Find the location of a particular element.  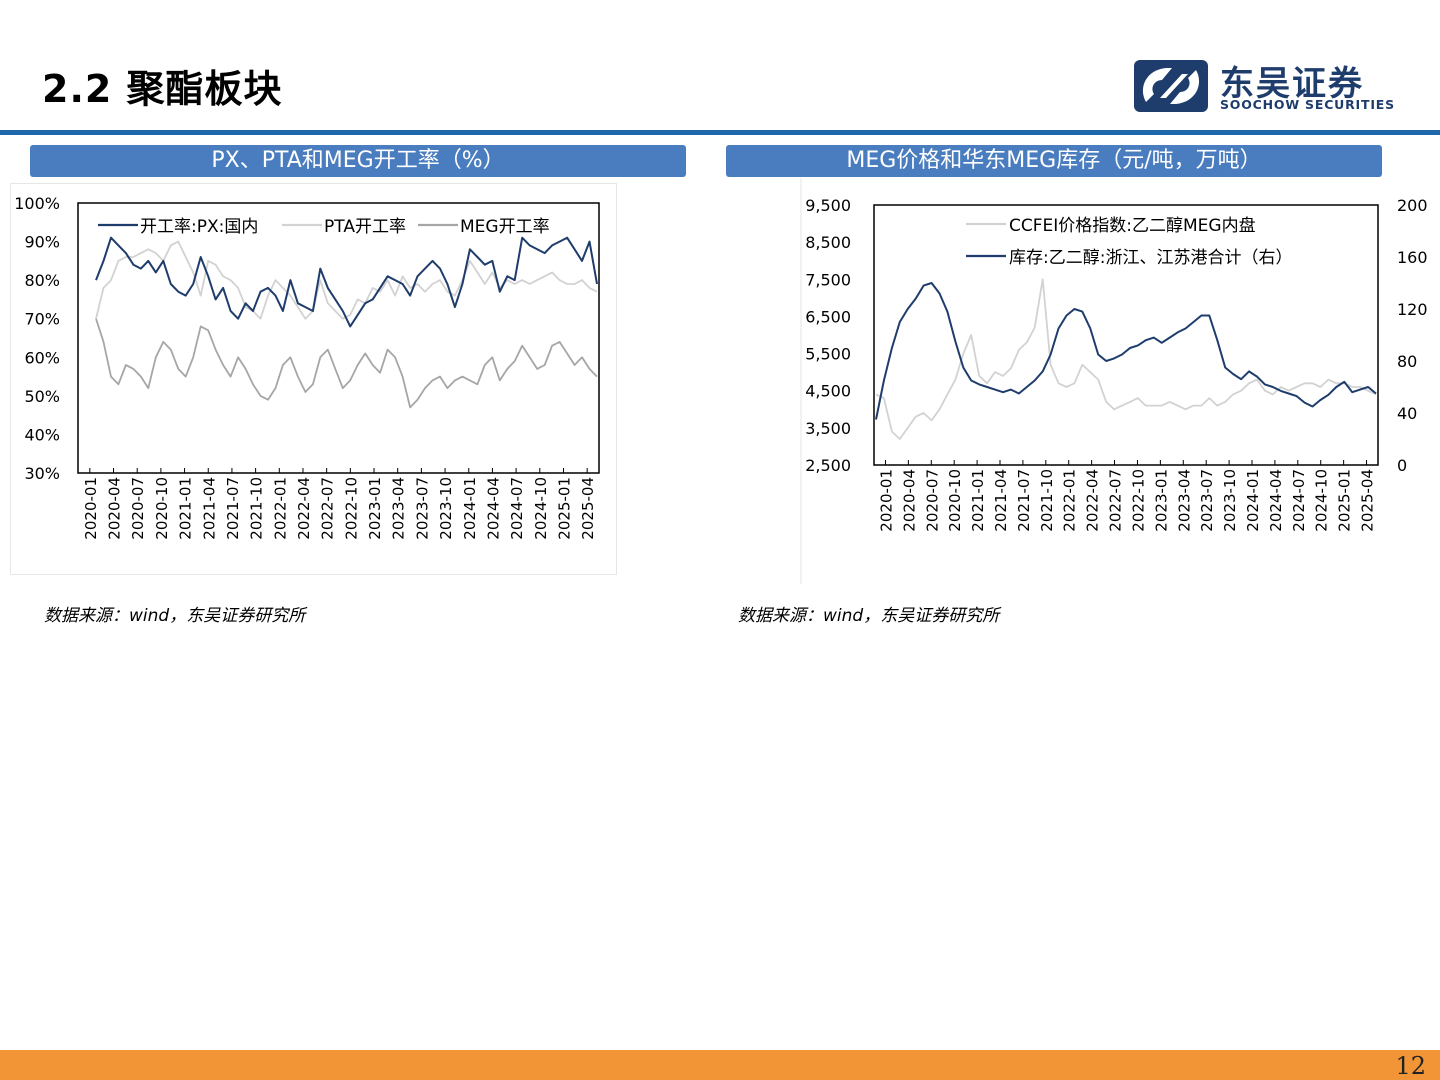

y-right-tick-label: 120 is located at coordinates (1412, 309).